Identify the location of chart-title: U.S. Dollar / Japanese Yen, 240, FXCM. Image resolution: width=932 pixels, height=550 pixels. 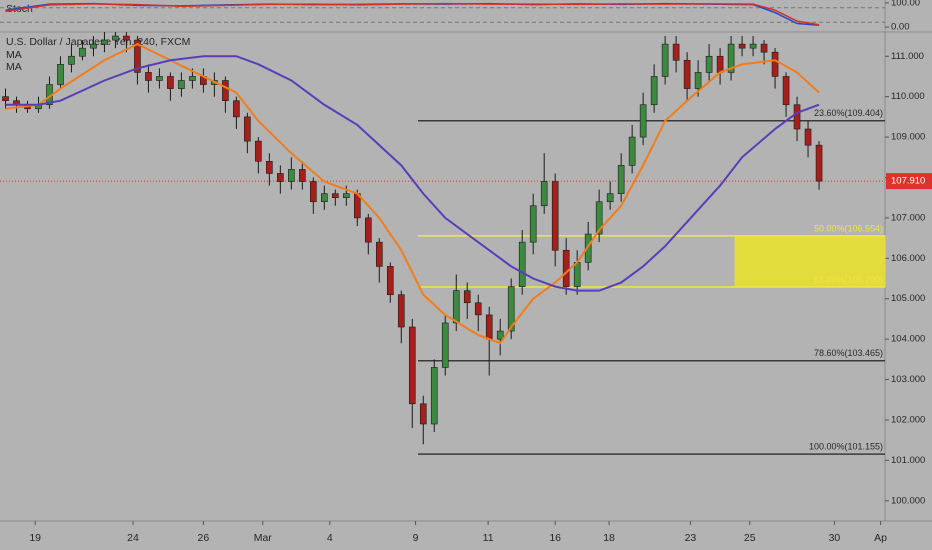
(98, 42).